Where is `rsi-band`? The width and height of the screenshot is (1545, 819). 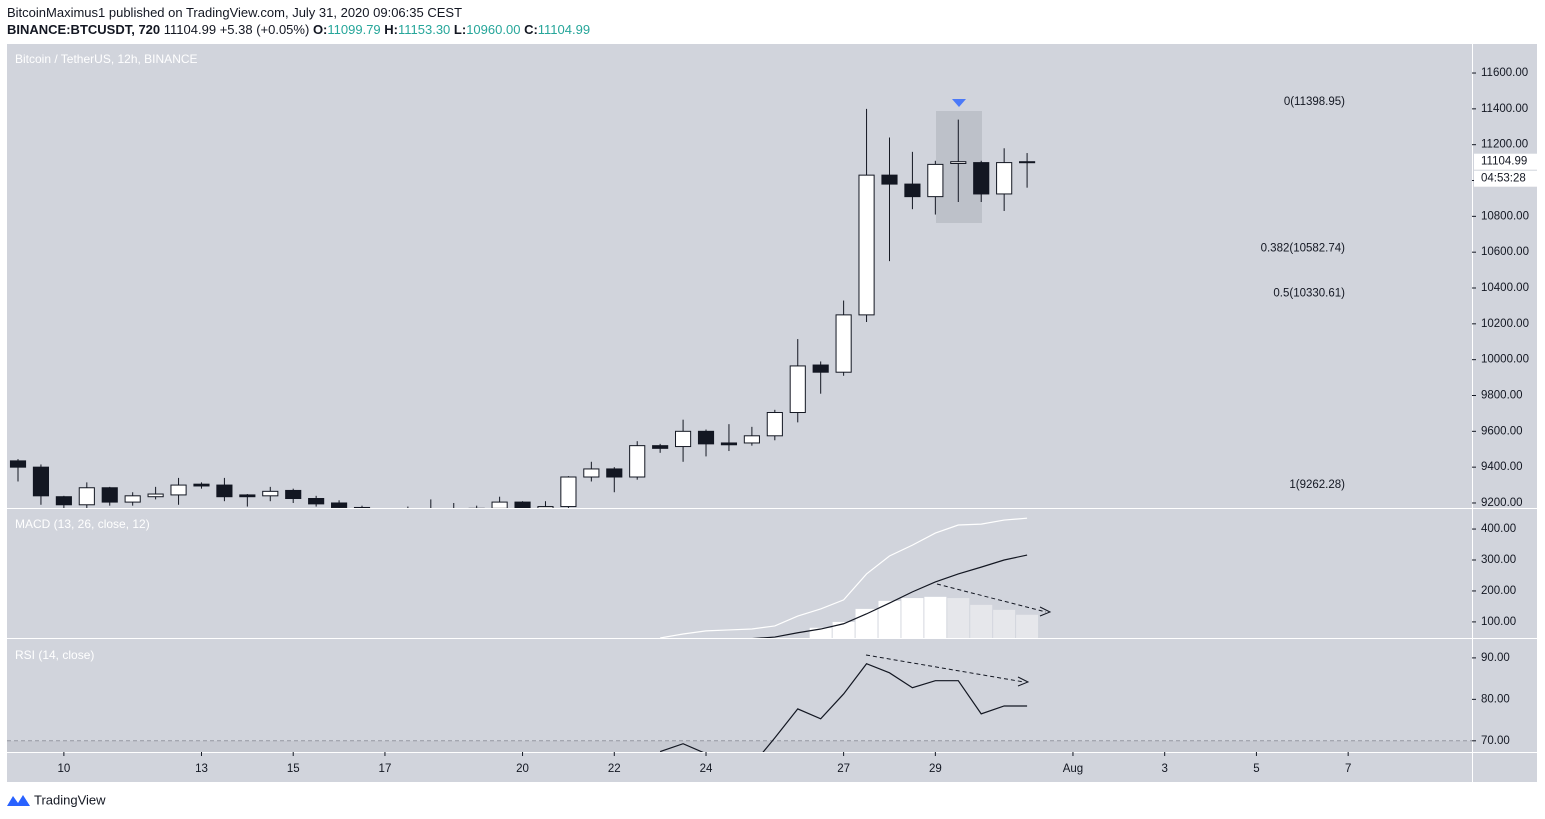
rsi-band is located at coordinates (739, 746).